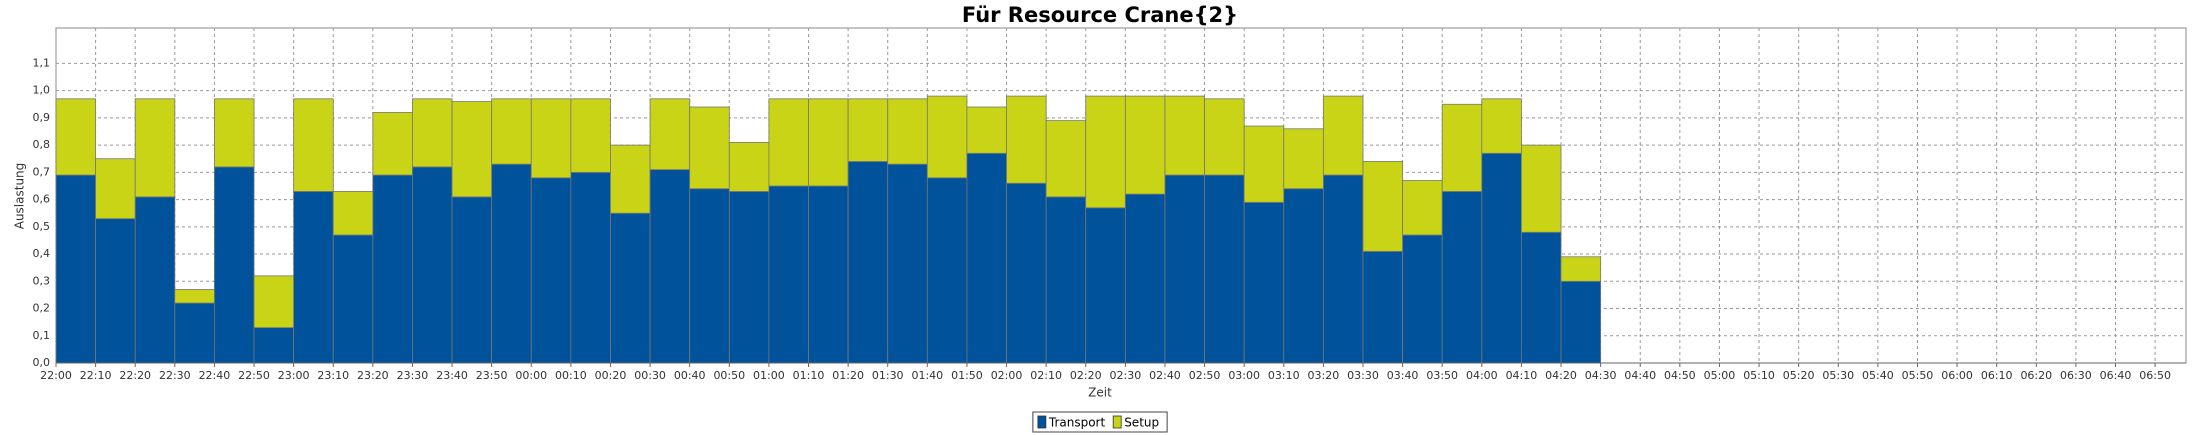 The height and width of the screenshot is (435, 2200). What do you see at coordinates (373, 375) in the screenshot?
I see `x-tick-label: 23:20` at bounding box center [373, 375].